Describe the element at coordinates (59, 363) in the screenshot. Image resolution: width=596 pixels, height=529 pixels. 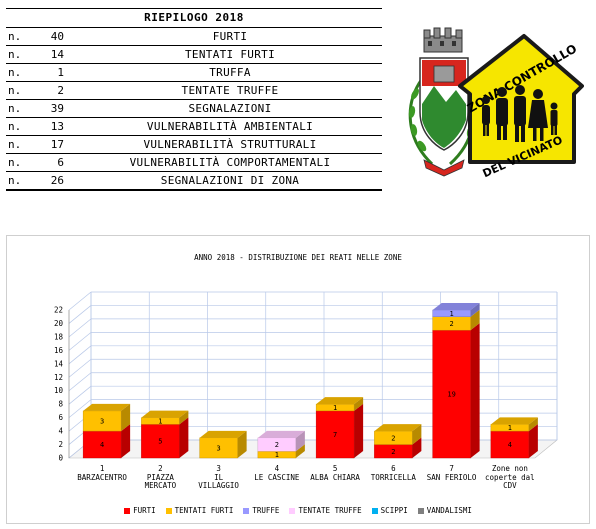
I see `y-tick-label: 14` at that location.